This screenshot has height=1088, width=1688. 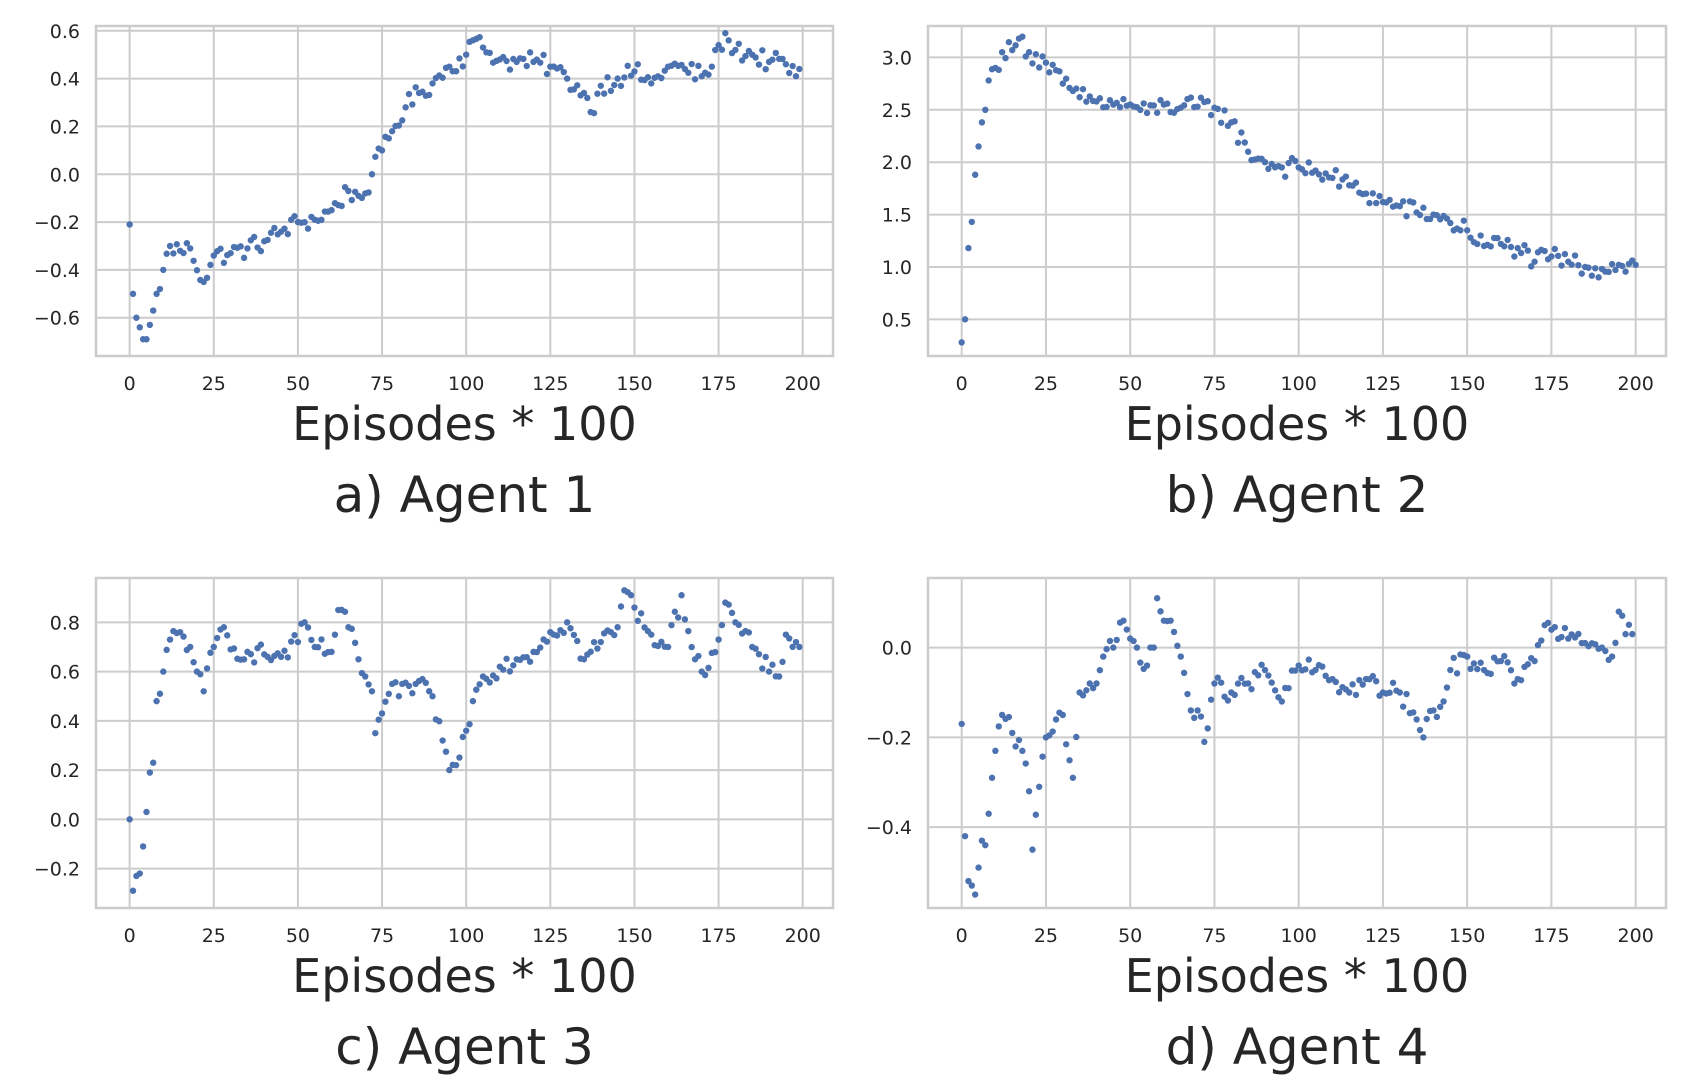 What do you see at coordinates (65, 820) in the screenshot?
I see `y-tick-label: 0.0` at bounding box center [65, 820].